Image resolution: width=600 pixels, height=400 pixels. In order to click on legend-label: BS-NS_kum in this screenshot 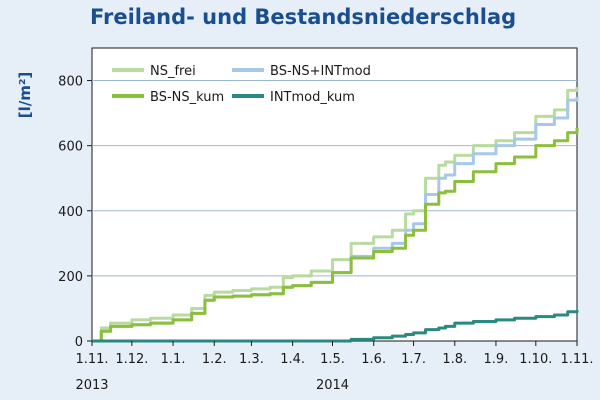, I will do `click(187, 97)`.